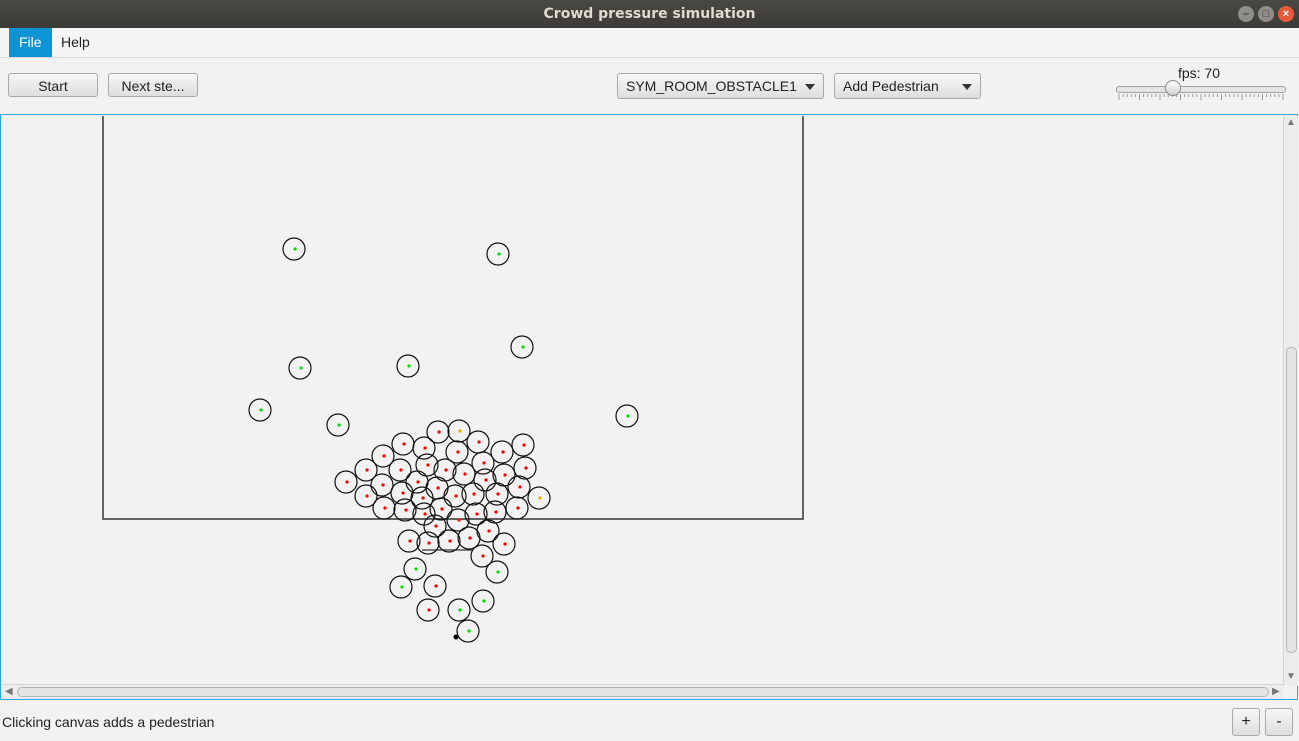 The image size is (1299, 741). Describe the element at coordinates (907, 86) in the screenshot. I see `add-pedestrian-select: Add Pedestrian` at that location.